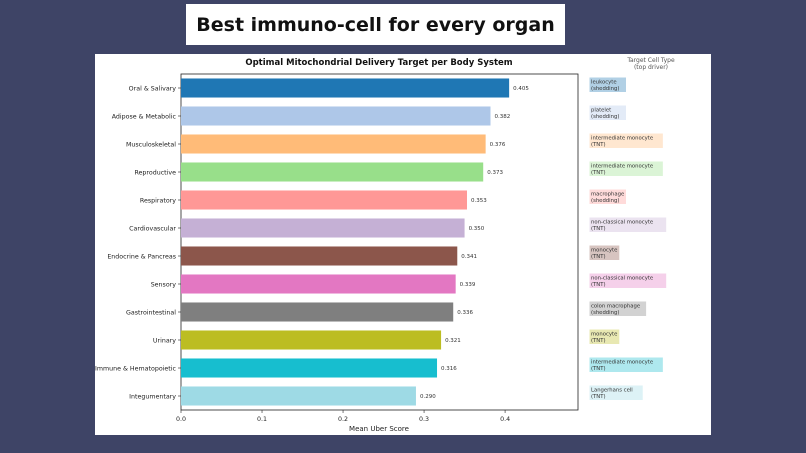 This screenshot has width=806, height=453. I want to click on bar-value-label: 0.339, so click(468, 285).